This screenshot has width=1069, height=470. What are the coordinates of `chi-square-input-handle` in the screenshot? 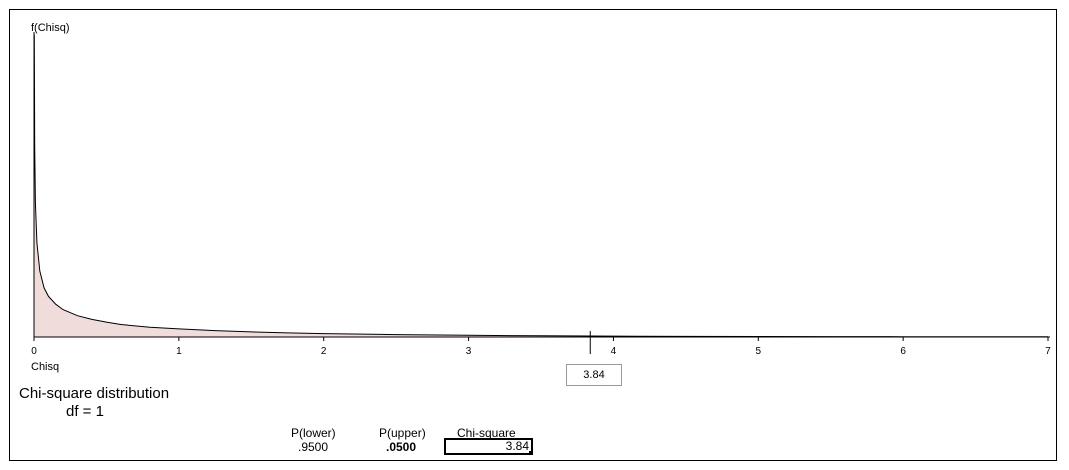 It's located at (531, 453).